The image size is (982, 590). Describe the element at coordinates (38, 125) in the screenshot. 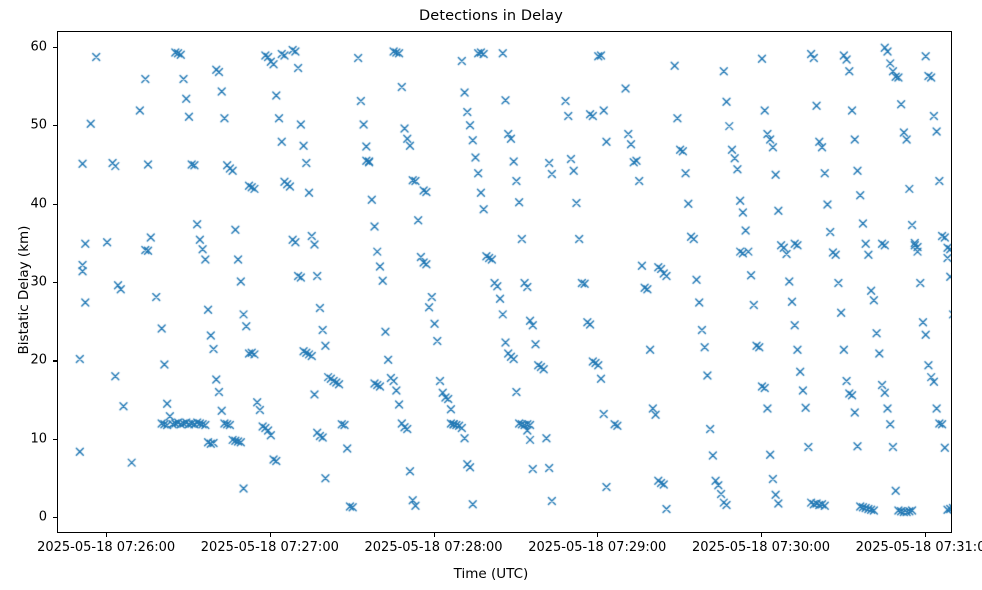

I see `y-tick-label: 50` at that location.